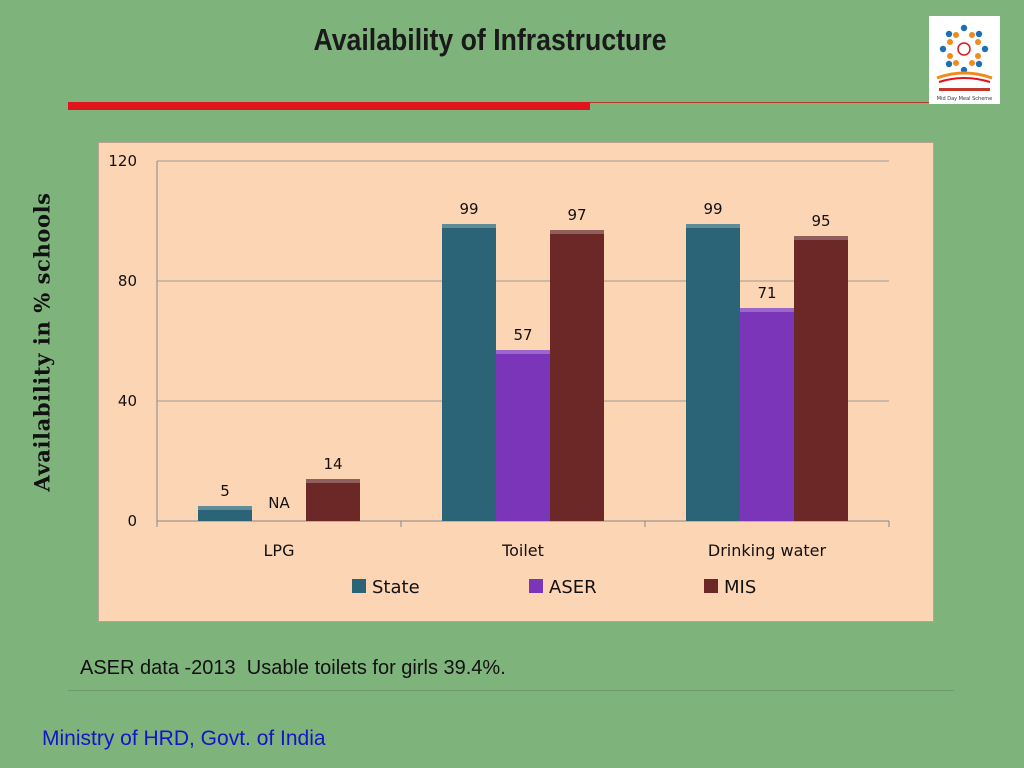 Image resolution: width=1024 pixels, height=768 pixels. I want to click on note-divider, so click(511, 690).